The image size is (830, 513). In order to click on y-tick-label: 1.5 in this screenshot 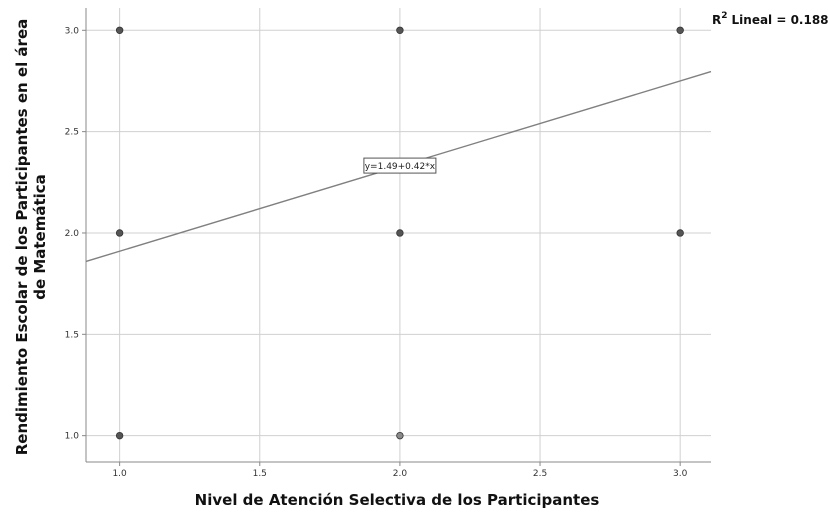, I will do `click(72, 335)`.